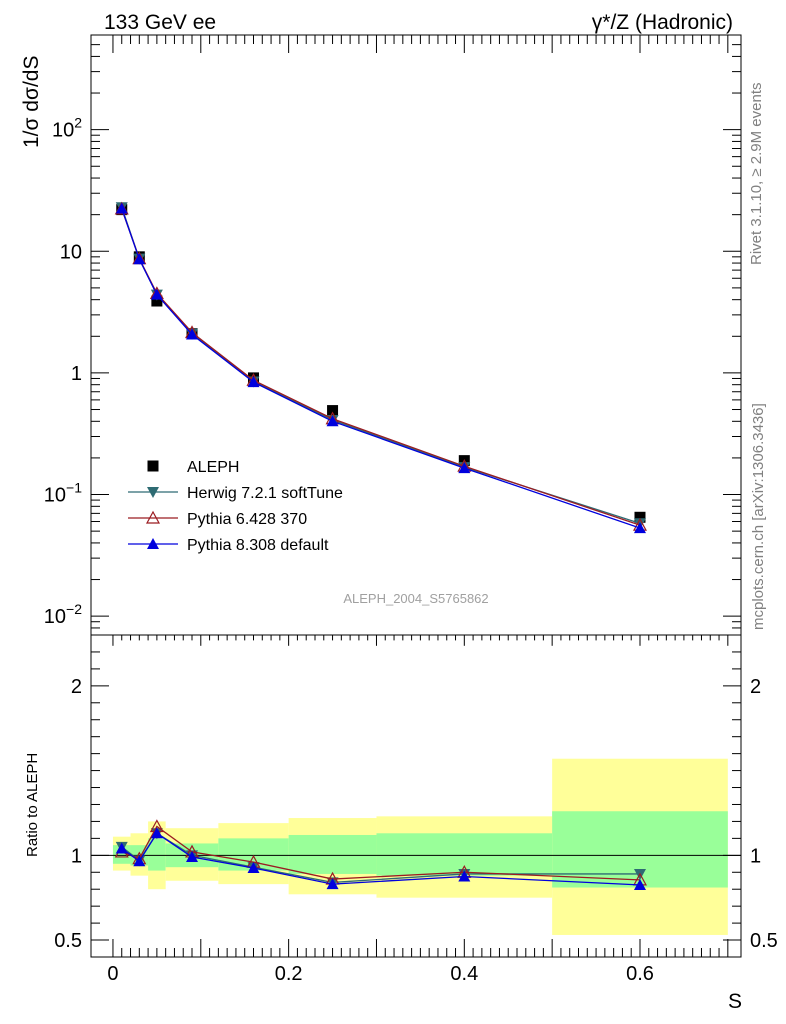 The height and width of the screenshot is (1024, 786). Describe the element at coordinates (755, 687) in the screenshot. I see `ratio-y-tick-label-right: 2` at that location.